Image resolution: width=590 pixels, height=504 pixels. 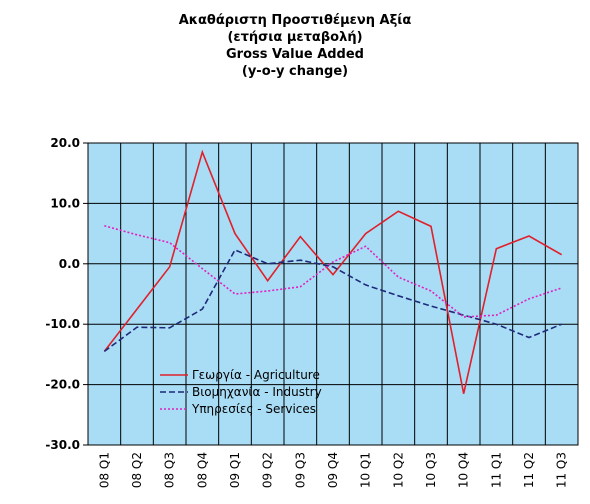 What do you see at coordinates (496, 470) in the screenshot?
I see `x-tick-label: 11 Q1` at bounding box center [496, 470].